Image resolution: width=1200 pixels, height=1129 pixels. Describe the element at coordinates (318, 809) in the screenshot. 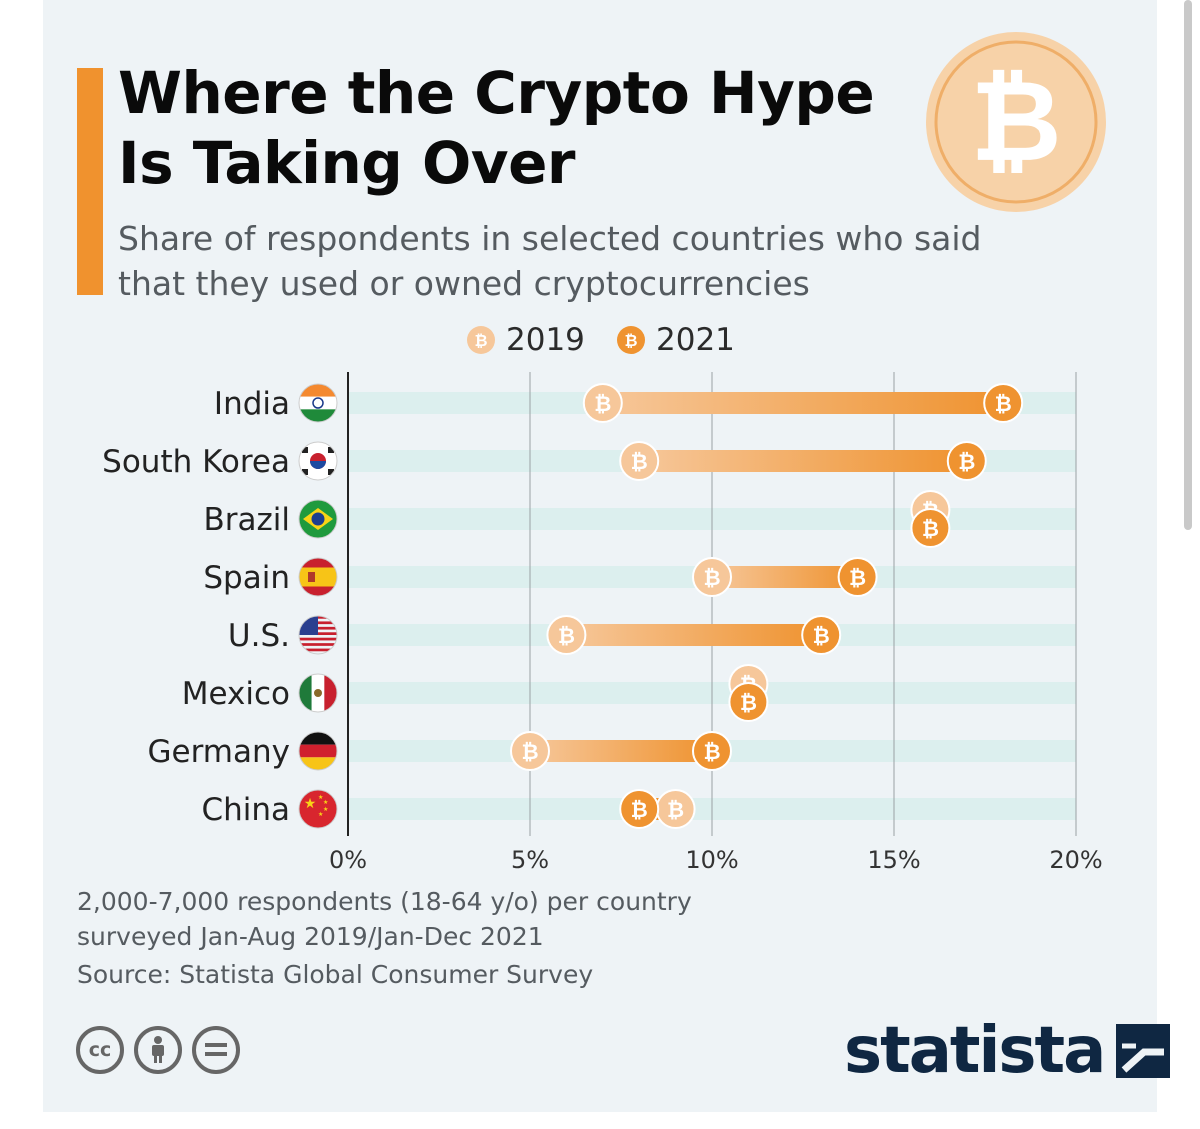

I see `flag-china-icon: ★ ★★★★` at that location.